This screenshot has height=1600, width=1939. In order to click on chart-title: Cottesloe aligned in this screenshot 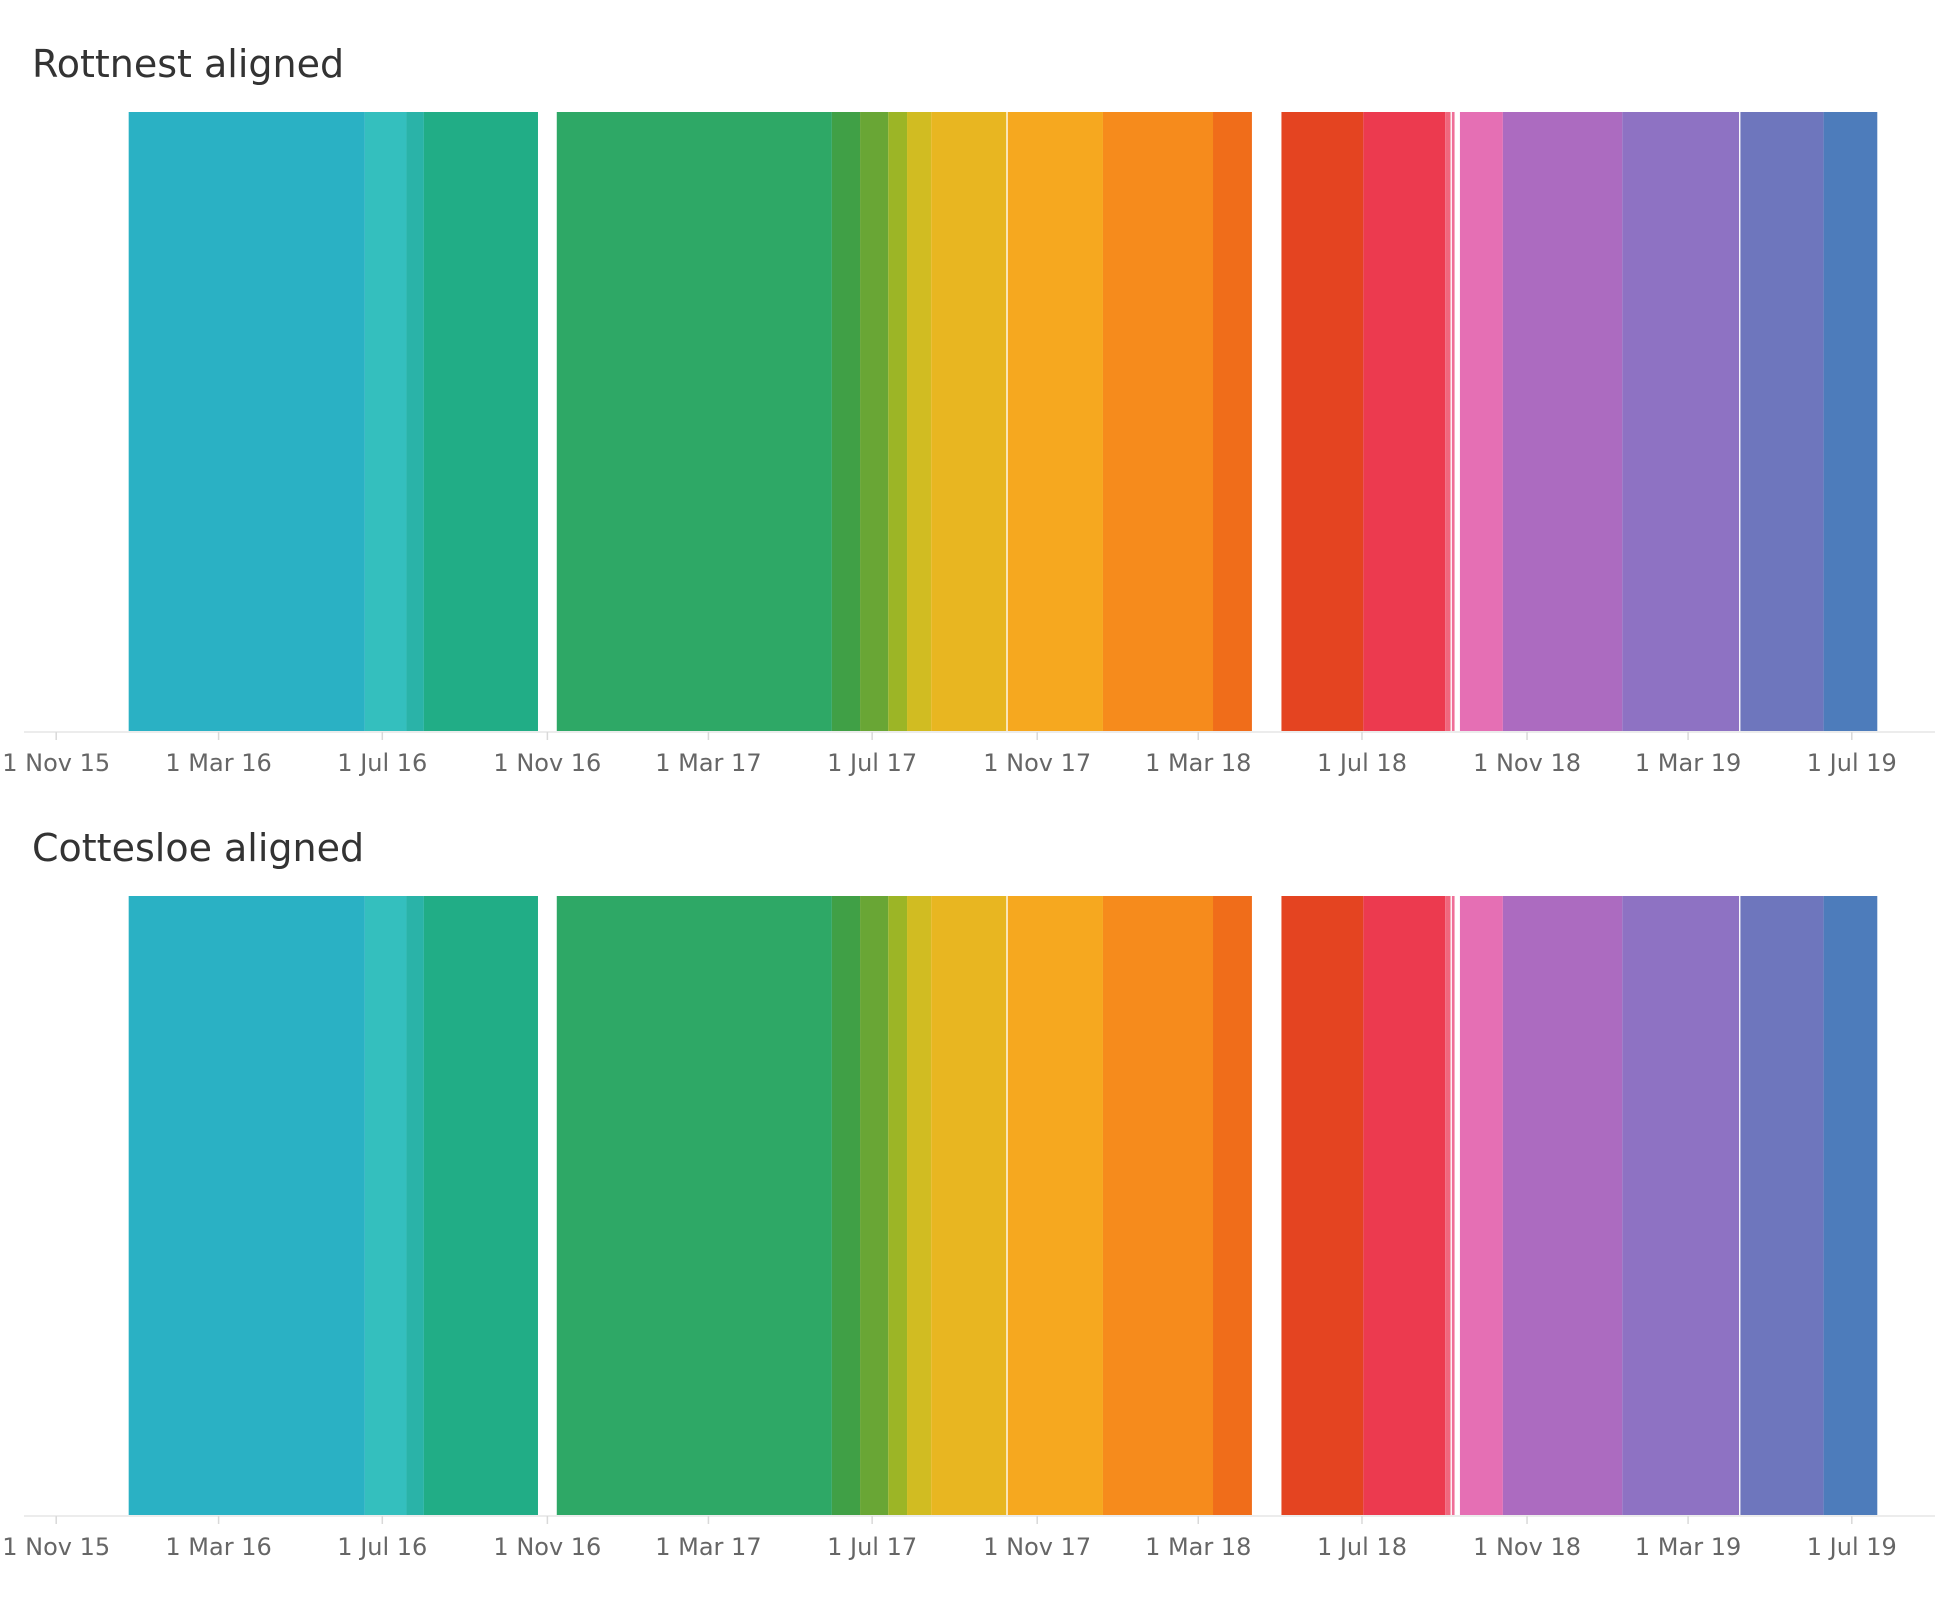, I will do `click(198, 848)`.